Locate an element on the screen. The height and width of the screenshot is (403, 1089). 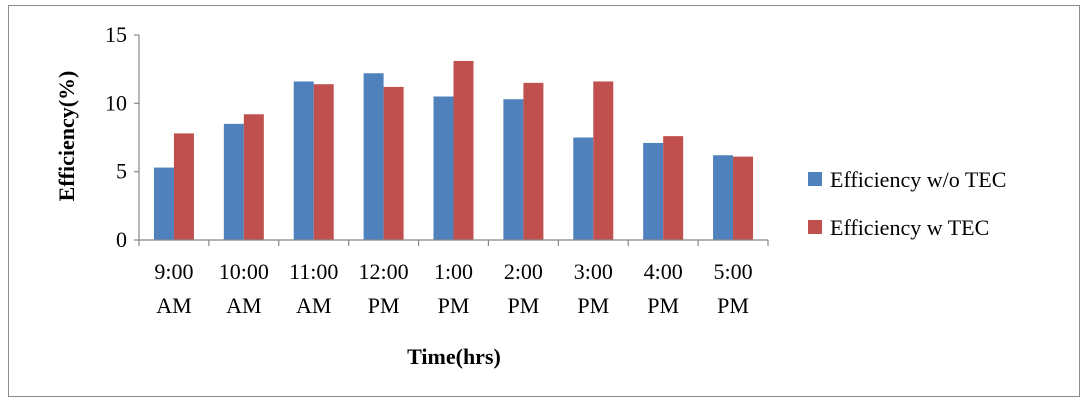
legend-label-2: Efficiency w TEC is located at coordinates (909, 227).